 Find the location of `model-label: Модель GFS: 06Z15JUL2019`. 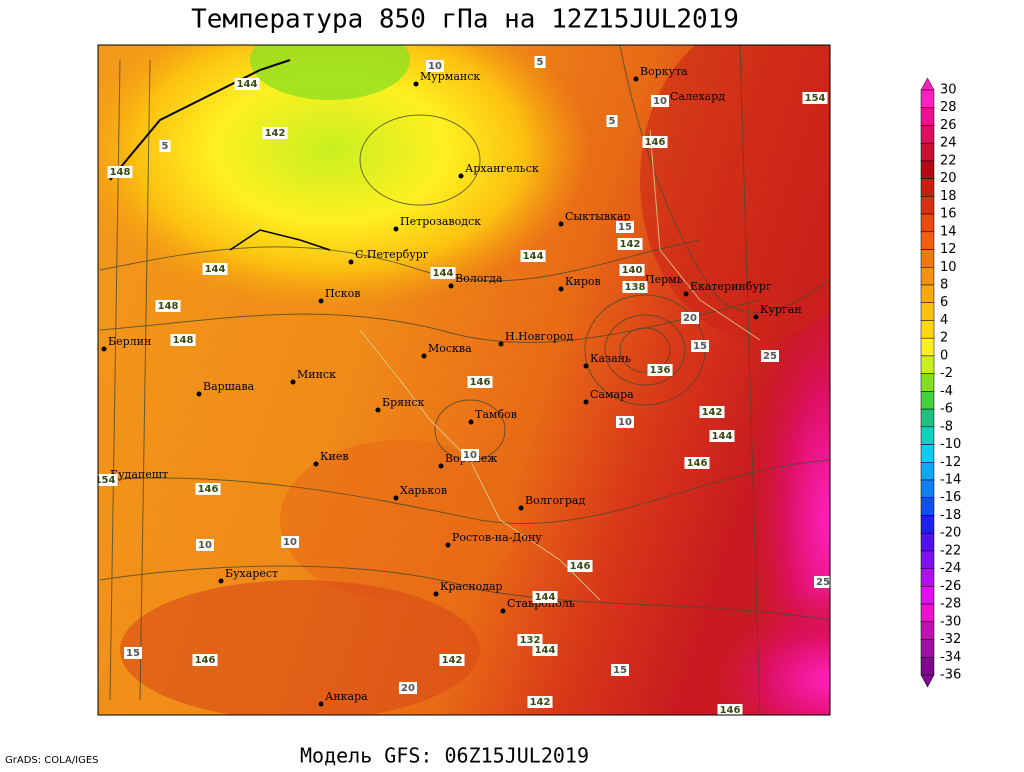

model-label: Модель GFS: 06Z15JUL2019 is located at coordinates (444, 756).